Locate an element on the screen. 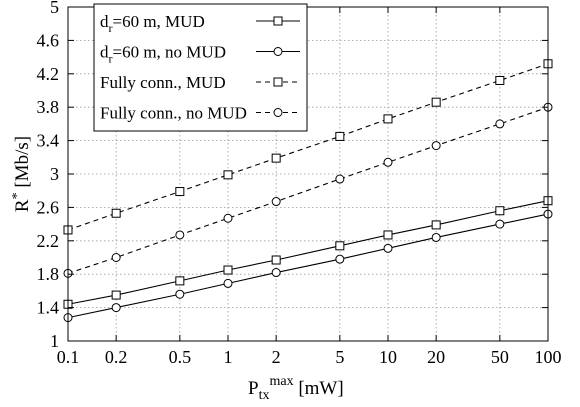 The height and width of the screenshot is (407, 580). legend-entry-3: Fully conn., MUD is located at coordinates (200, 82).